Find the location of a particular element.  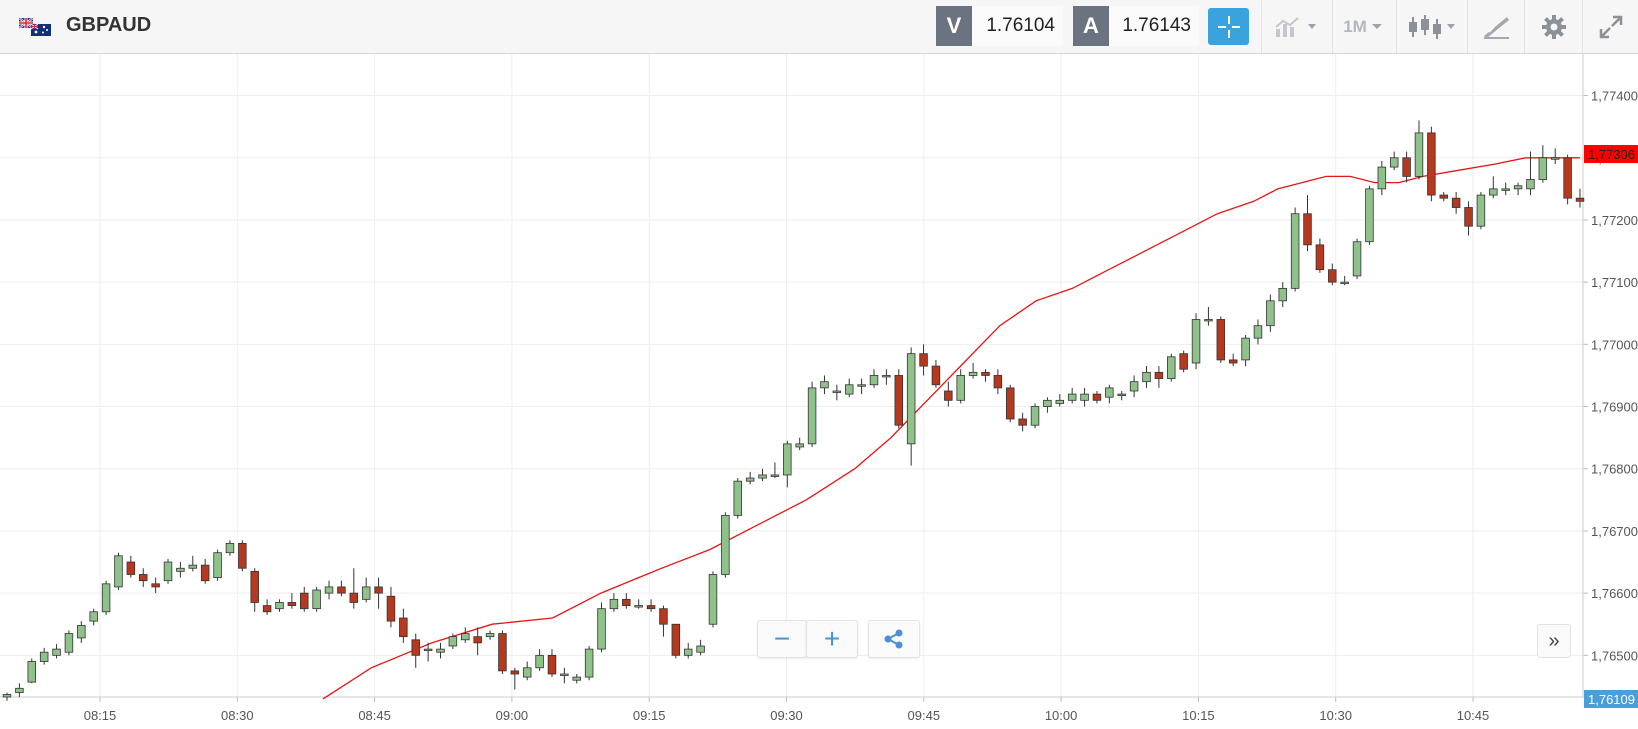

x-tick-label: 09:00 is located at coordinates (512, 715).